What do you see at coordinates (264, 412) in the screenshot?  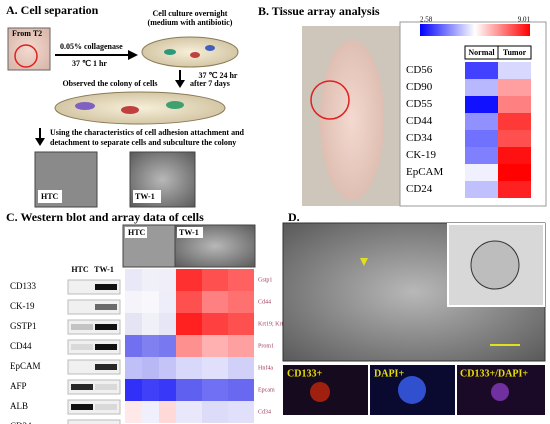 I see `array-label: Cd34` at bounding box center [264, 412].